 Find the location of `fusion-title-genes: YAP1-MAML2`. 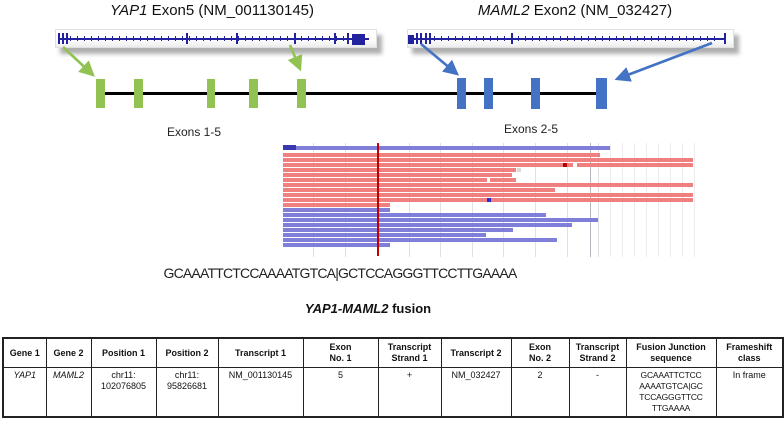

fusion-title-genes: YAP1-MAML2 is located at coordinates (346, 308).